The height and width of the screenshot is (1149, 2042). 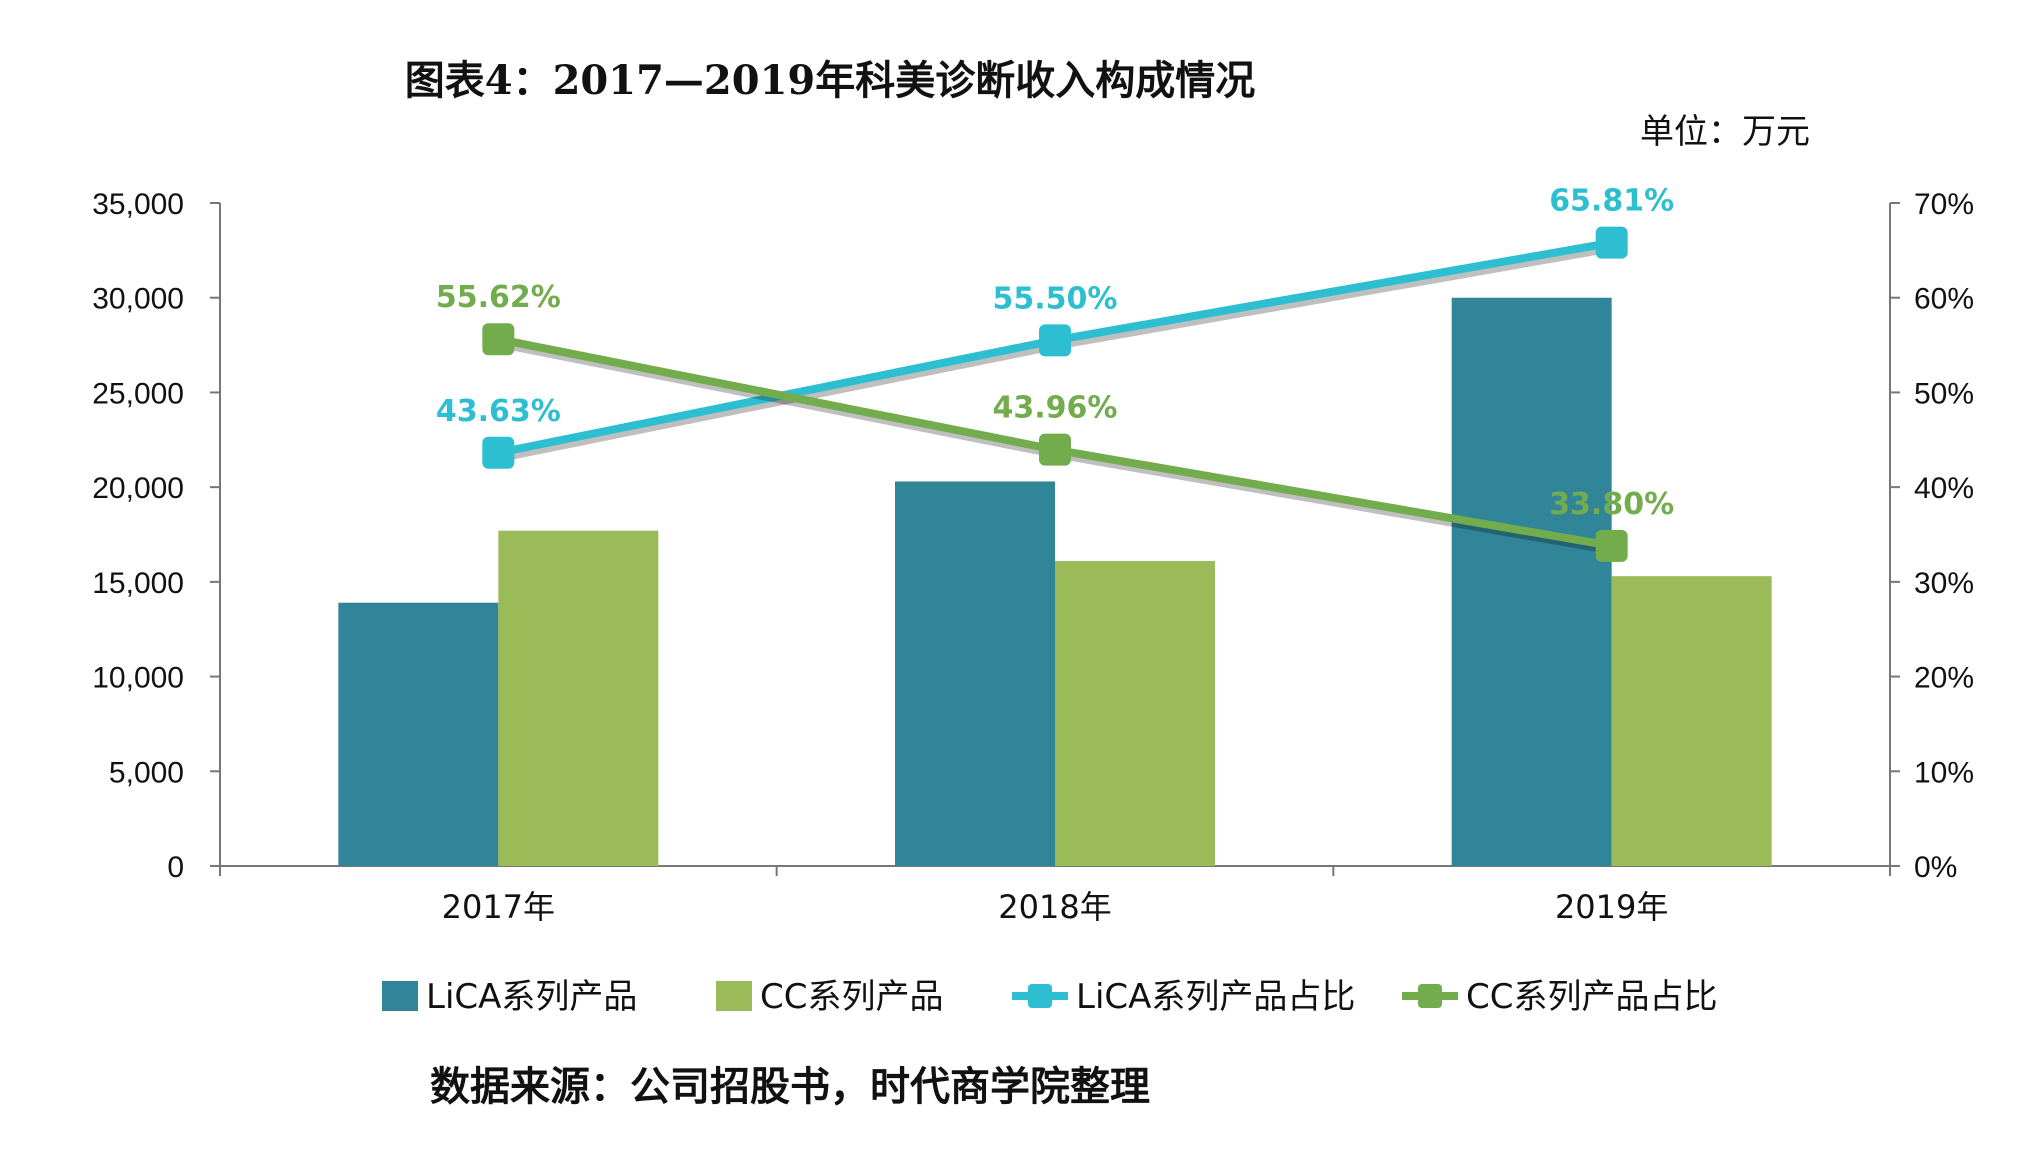 What do you see at coordinates (1944, 678) in the screenshot?
I see `right-tick-label: 20%` at bounding box center [1944, 678].